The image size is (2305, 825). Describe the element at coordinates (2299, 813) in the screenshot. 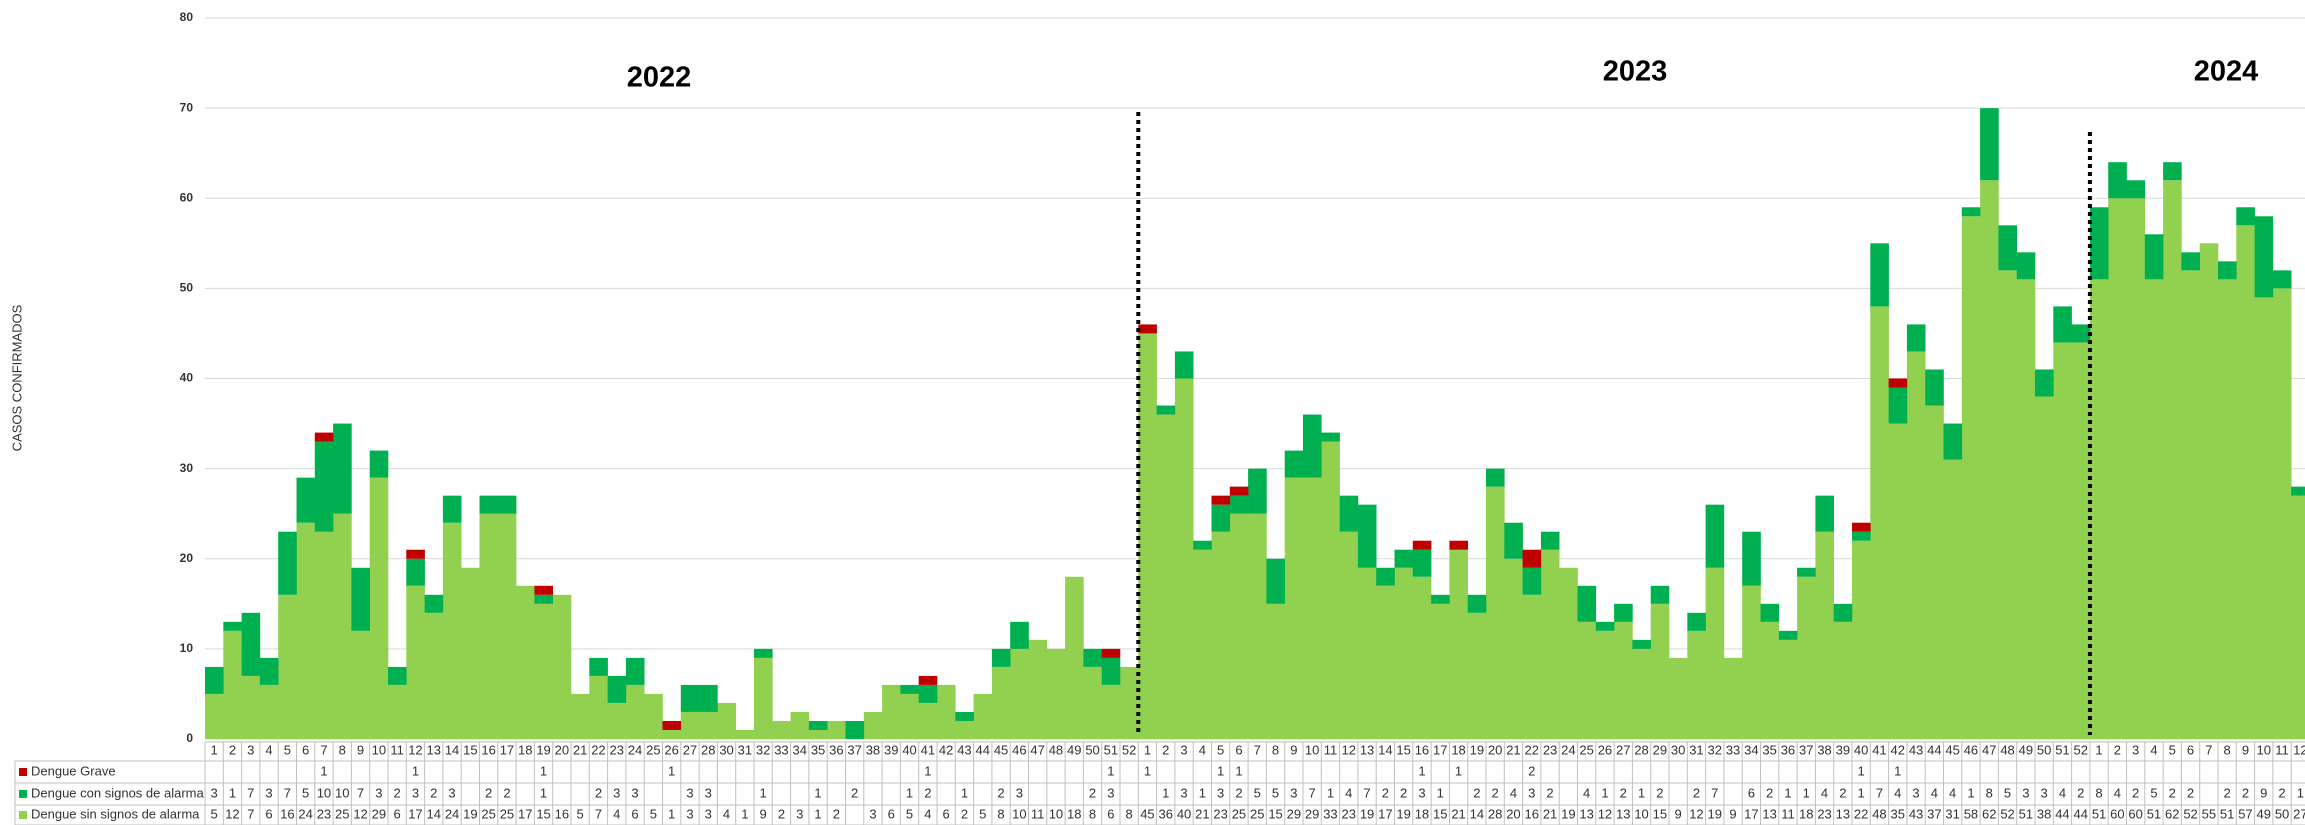

I see `table-cell: 27` at that location.